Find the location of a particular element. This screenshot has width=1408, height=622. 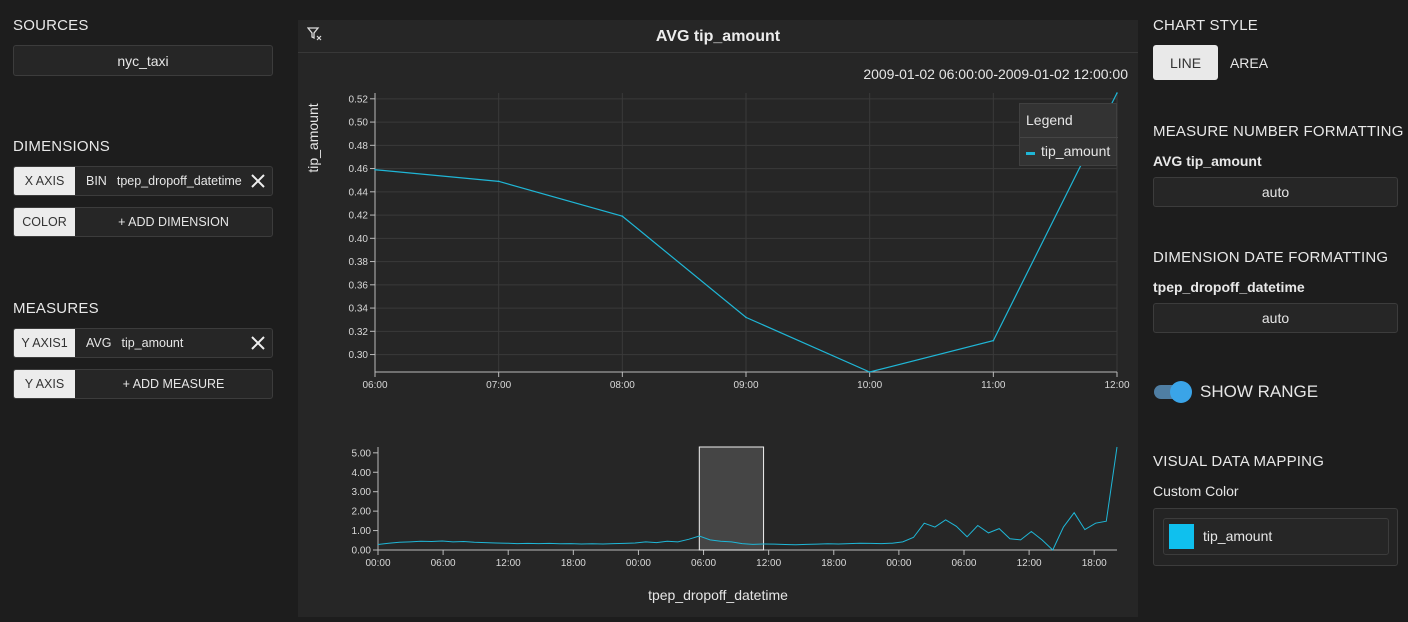

y-axis1-agg: AVG is located at coordinates (99, 343).